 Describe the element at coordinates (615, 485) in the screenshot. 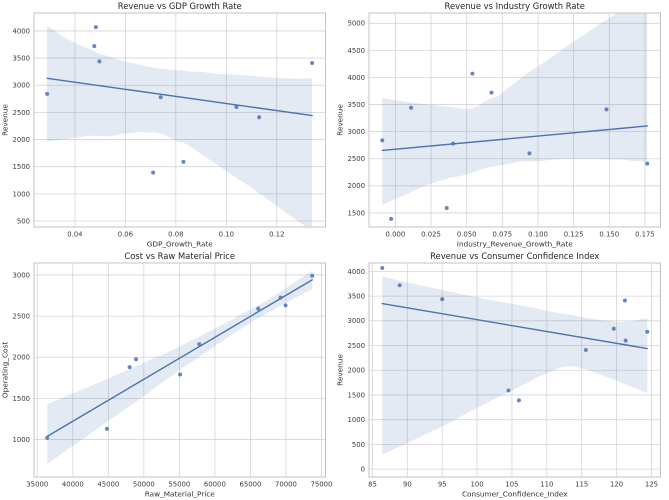

I see `x-tick-label: 120` at that location.